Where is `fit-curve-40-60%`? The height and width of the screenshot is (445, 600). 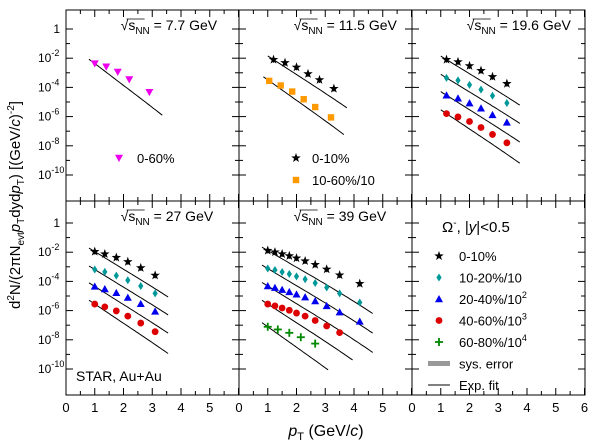 fit-curve-40-60% is located at coordinates (480, 136).